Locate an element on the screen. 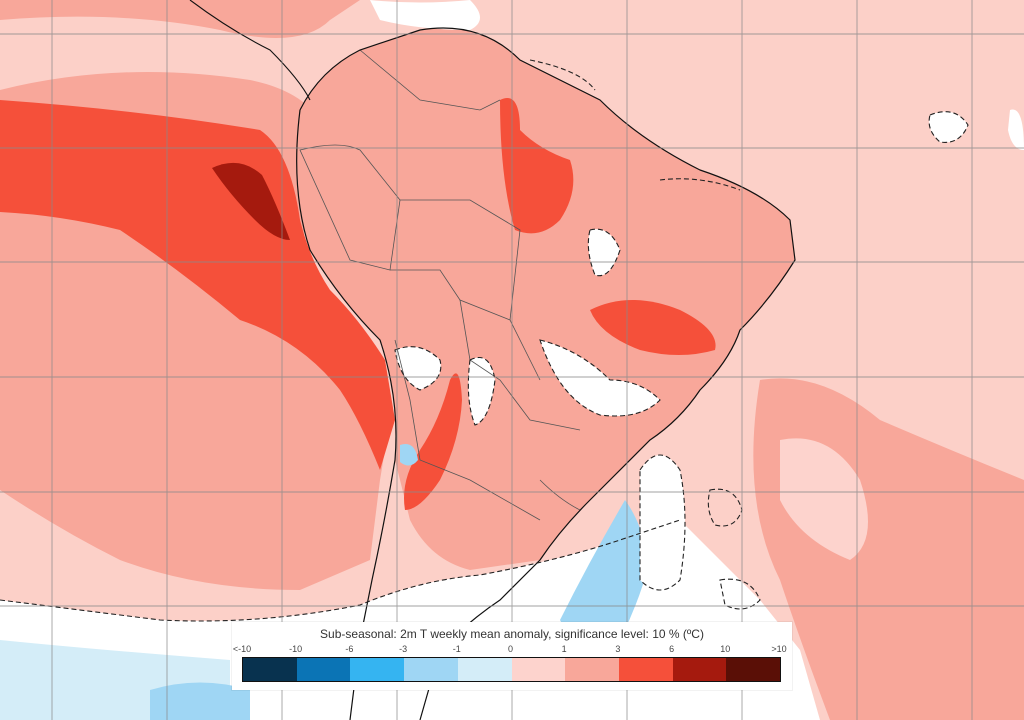 Image resolution: width=1024 pixels, height=720 pixels. legend-tick-label: <-10 is located at coordinates (242, 649).